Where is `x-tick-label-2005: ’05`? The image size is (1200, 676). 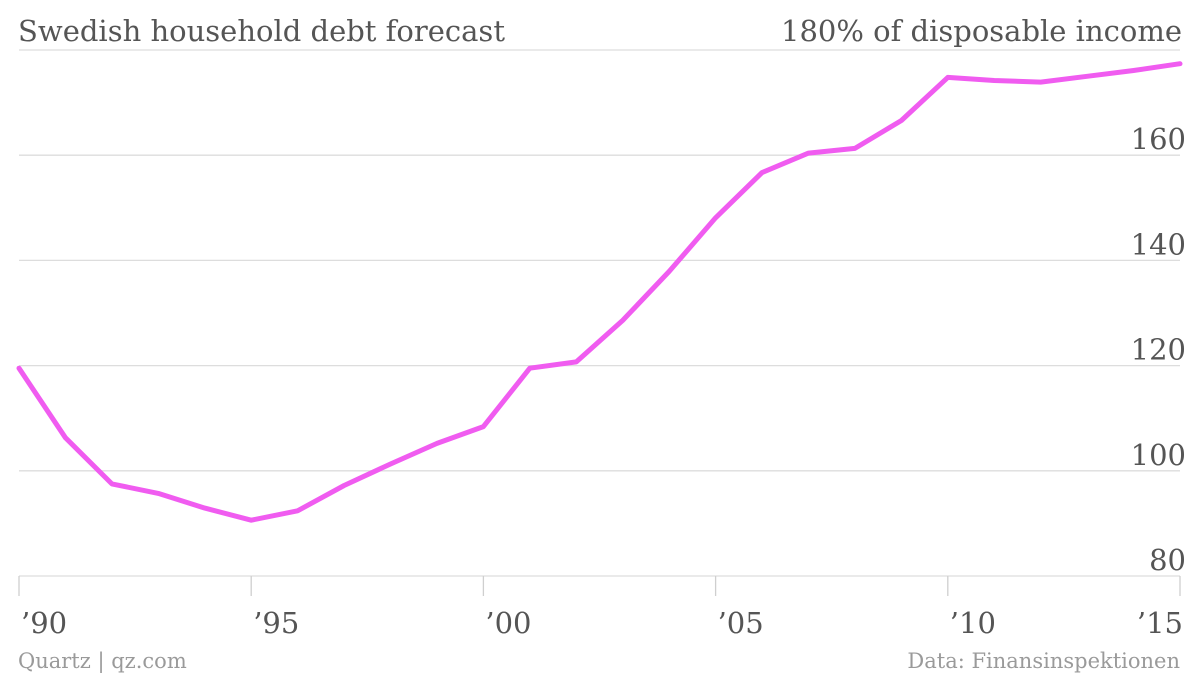 x-tick-label-2005: ’05 is located at coordinates (741, 623).